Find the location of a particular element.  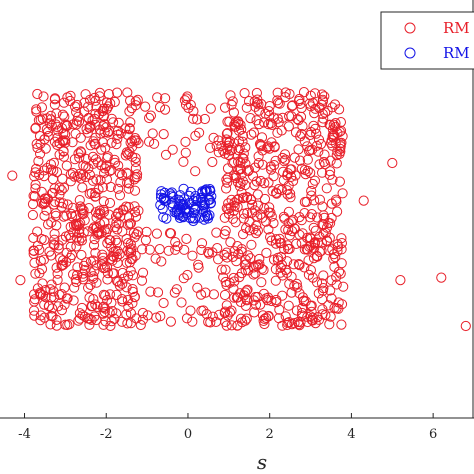

x-tick-label: 6 is located at coordinates (433, 434).